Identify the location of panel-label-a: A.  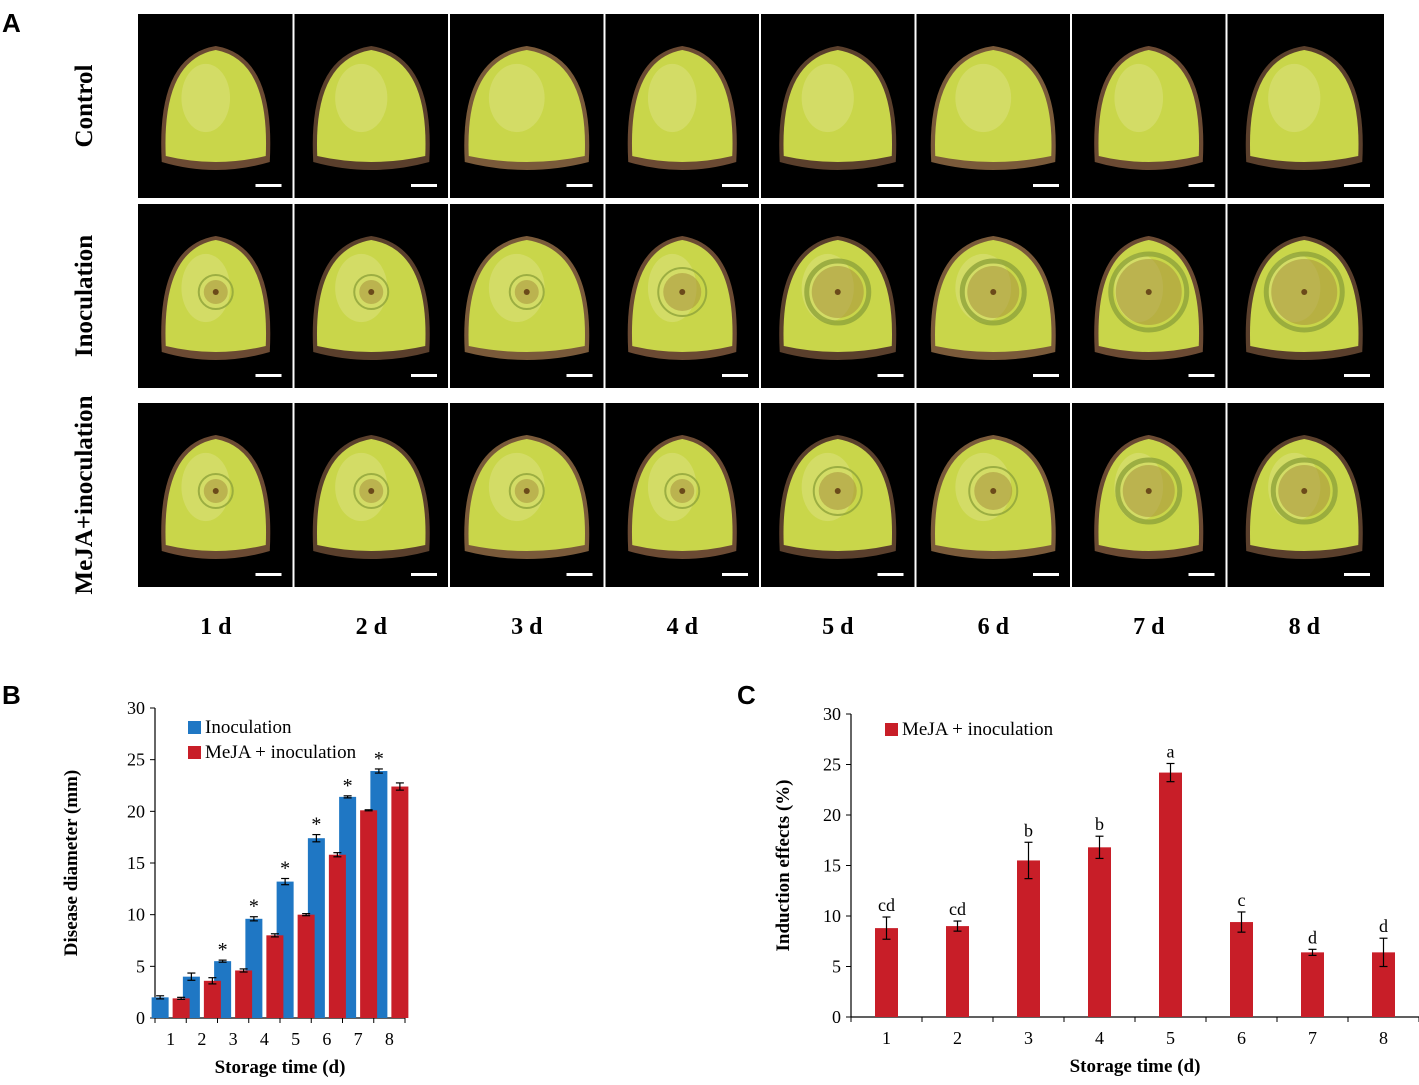
(11, 23).